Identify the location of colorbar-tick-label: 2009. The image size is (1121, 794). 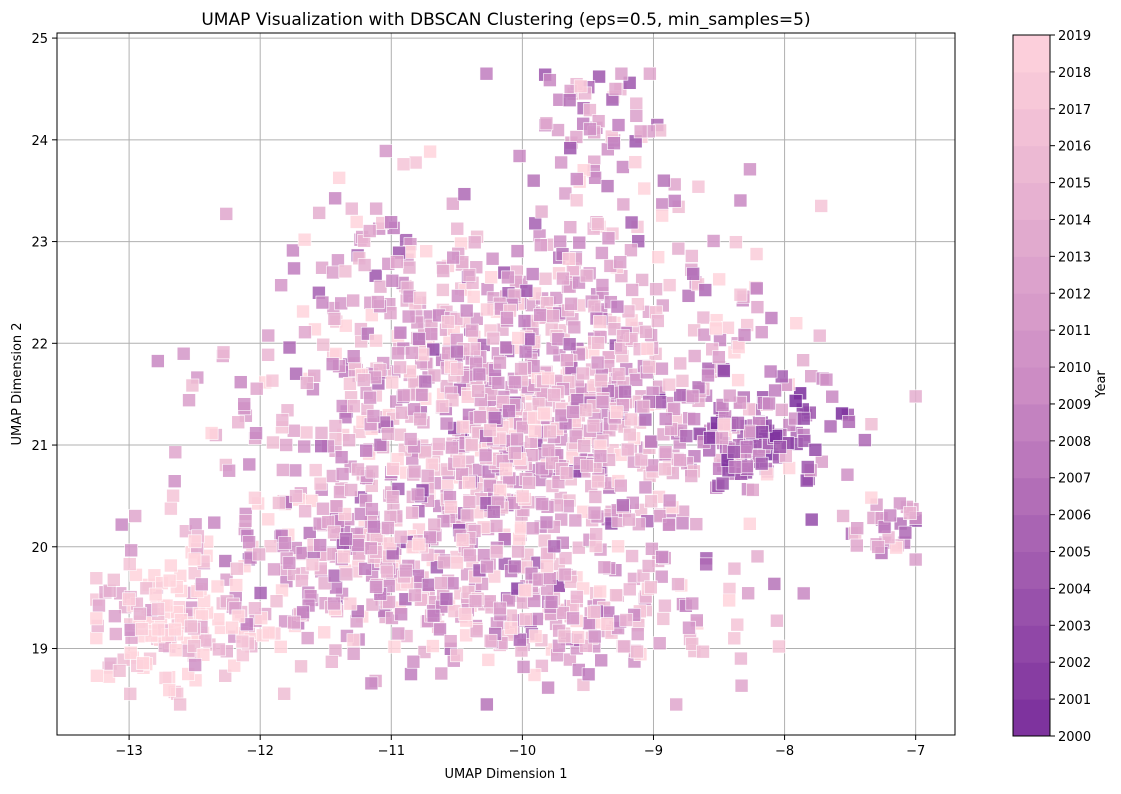
(1074, 405).